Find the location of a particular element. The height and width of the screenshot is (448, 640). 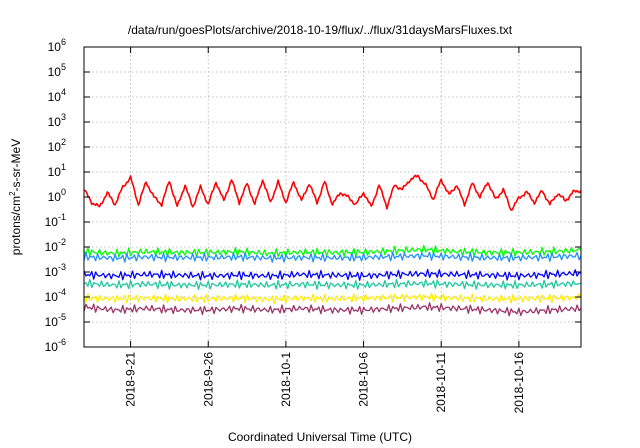

y-axis-label: protons/cm2-s-sr-MeV is located at coordinates (15, 197).